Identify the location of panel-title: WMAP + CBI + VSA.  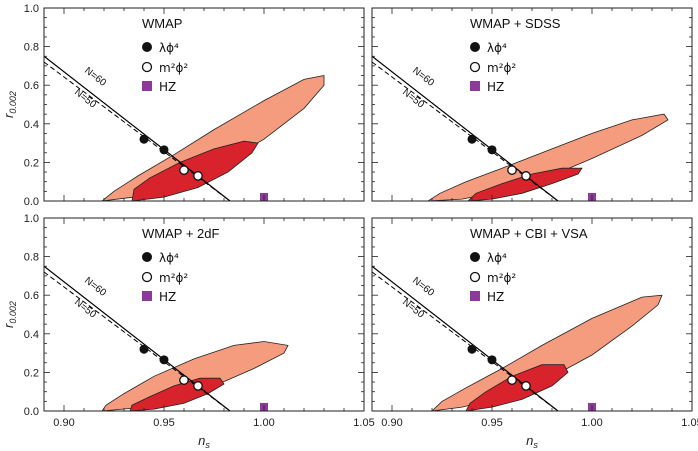
(529, 233).